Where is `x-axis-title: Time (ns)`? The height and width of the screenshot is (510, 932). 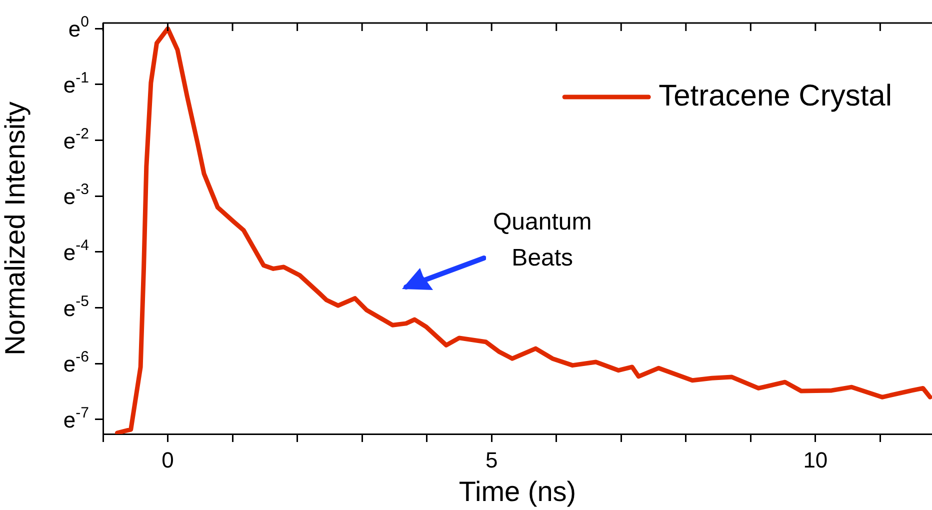
x-axis-title: Time (ns) is located at coordinates (517, 491).